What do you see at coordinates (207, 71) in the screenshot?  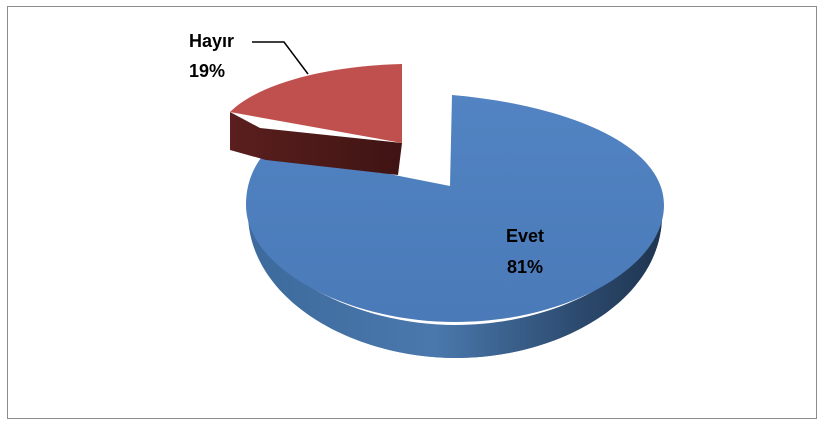 I see `percent-hayir: 19%` at bounding box center [207, 71].